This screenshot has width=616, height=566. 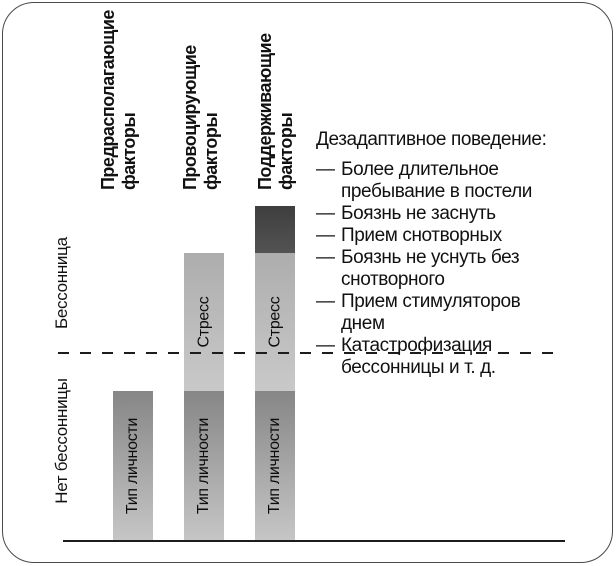 What do you see at coordinates (436, 180) in the screenshot?
I see `list-item-text: Более длительное пребывание в постели` at bounding box center [436, 180].